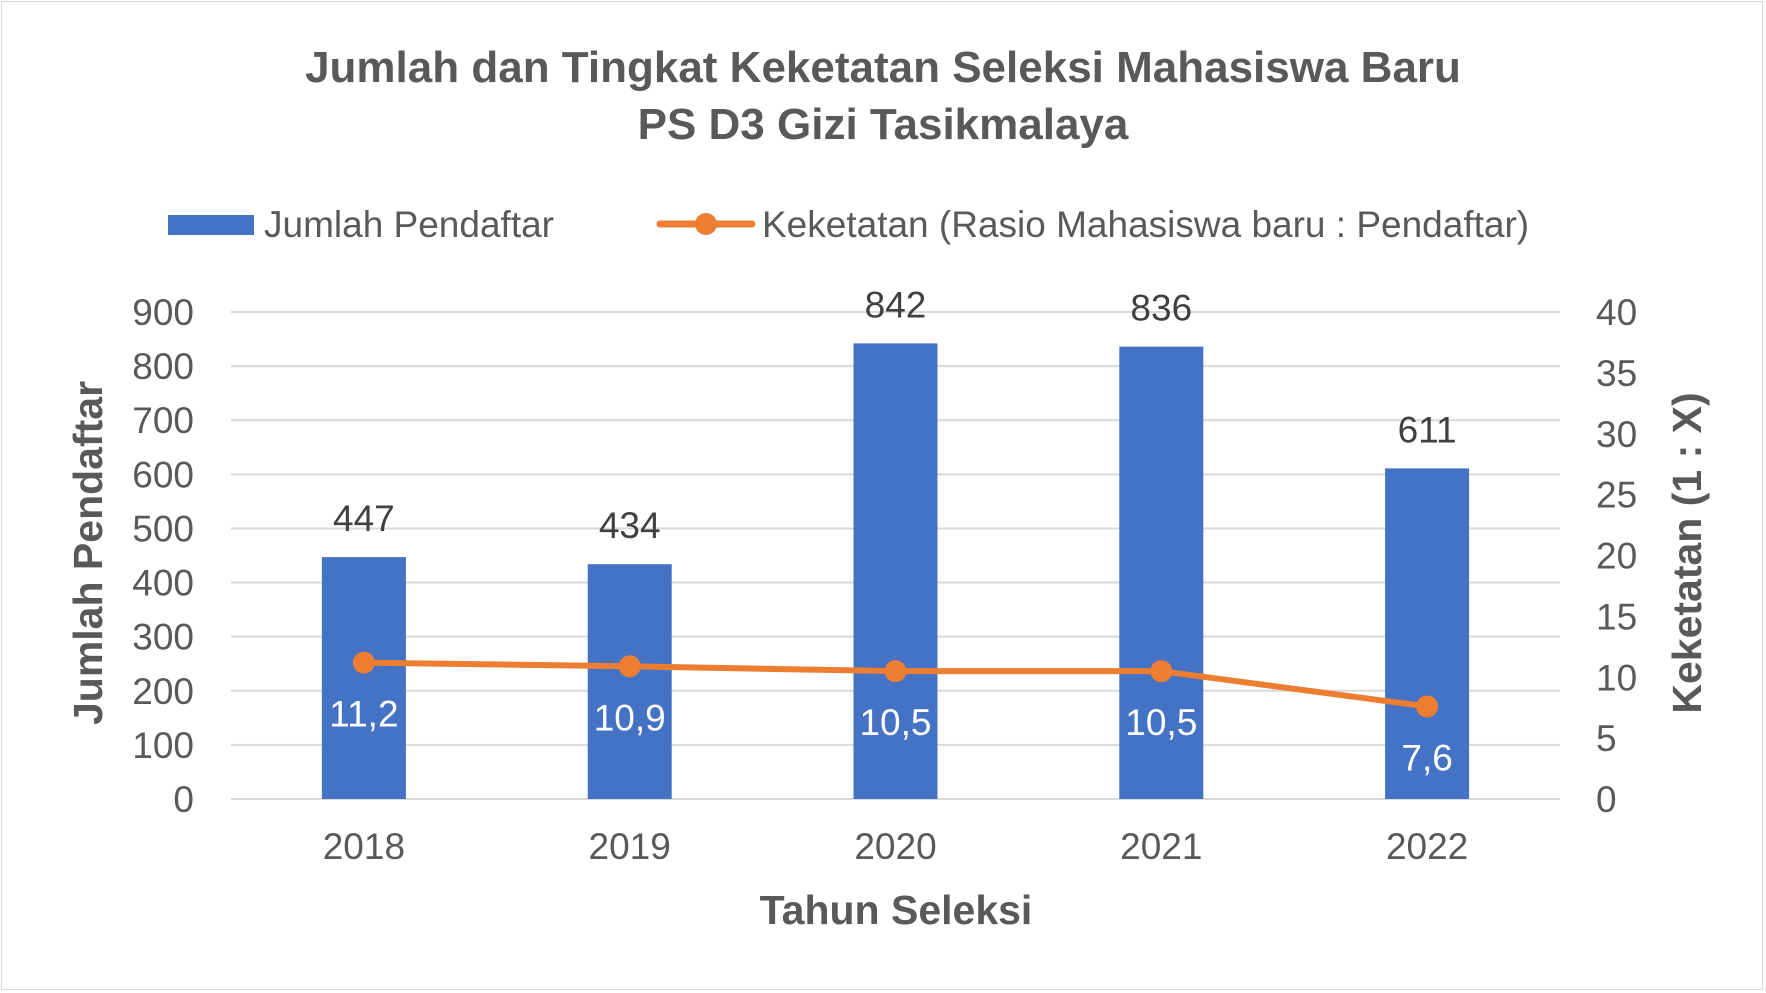 The image size is (1766, 993). What do you see at coordinates (364, 846) in the screenshot?
I see `x-tick-label: 2018` at bounding box center [364, 846].